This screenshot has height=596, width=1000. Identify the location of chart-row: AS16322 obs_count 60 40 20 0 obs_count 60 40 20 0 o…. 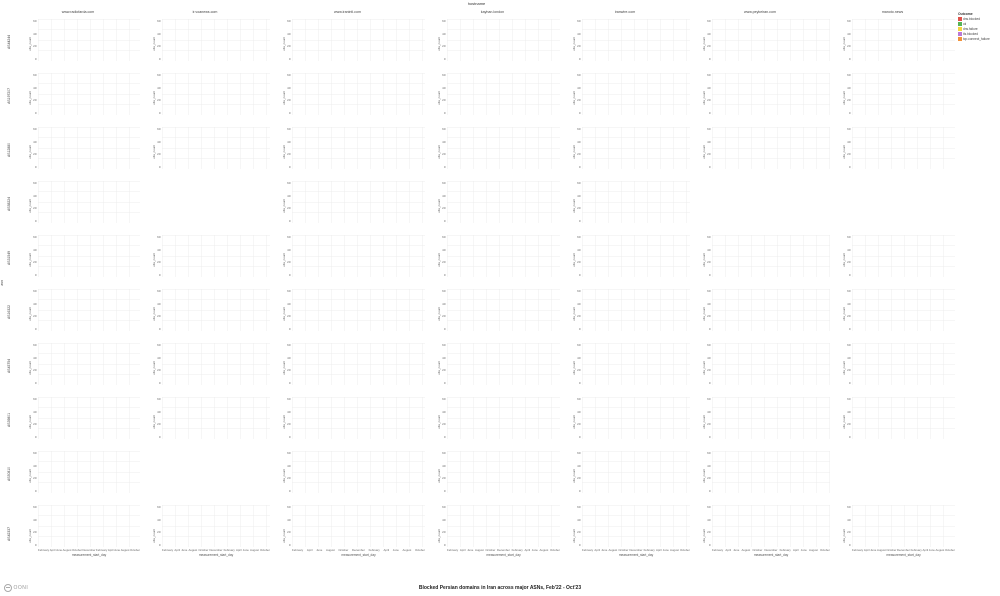
(478, 312).